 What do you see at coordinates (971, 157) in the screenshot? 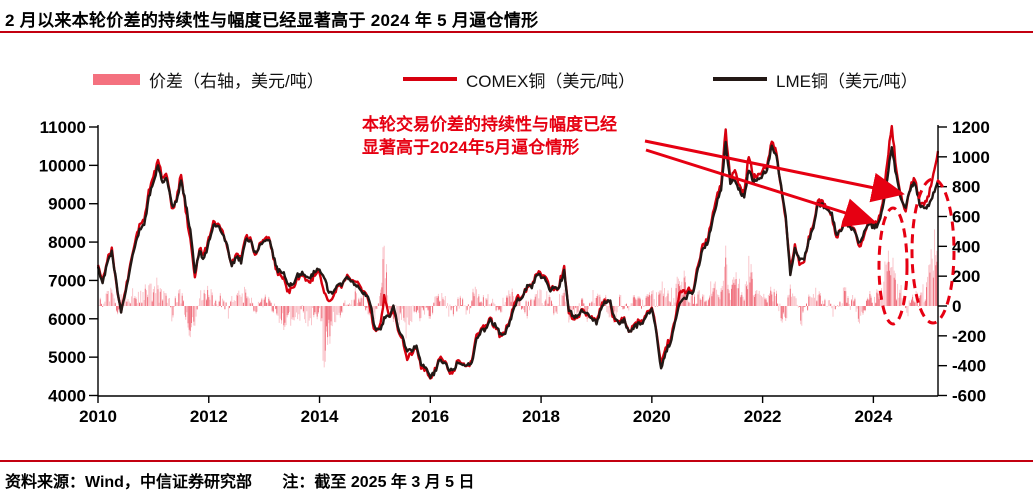
I see `right-axis-tick-label: 1000` at bounding box center [971, 157].